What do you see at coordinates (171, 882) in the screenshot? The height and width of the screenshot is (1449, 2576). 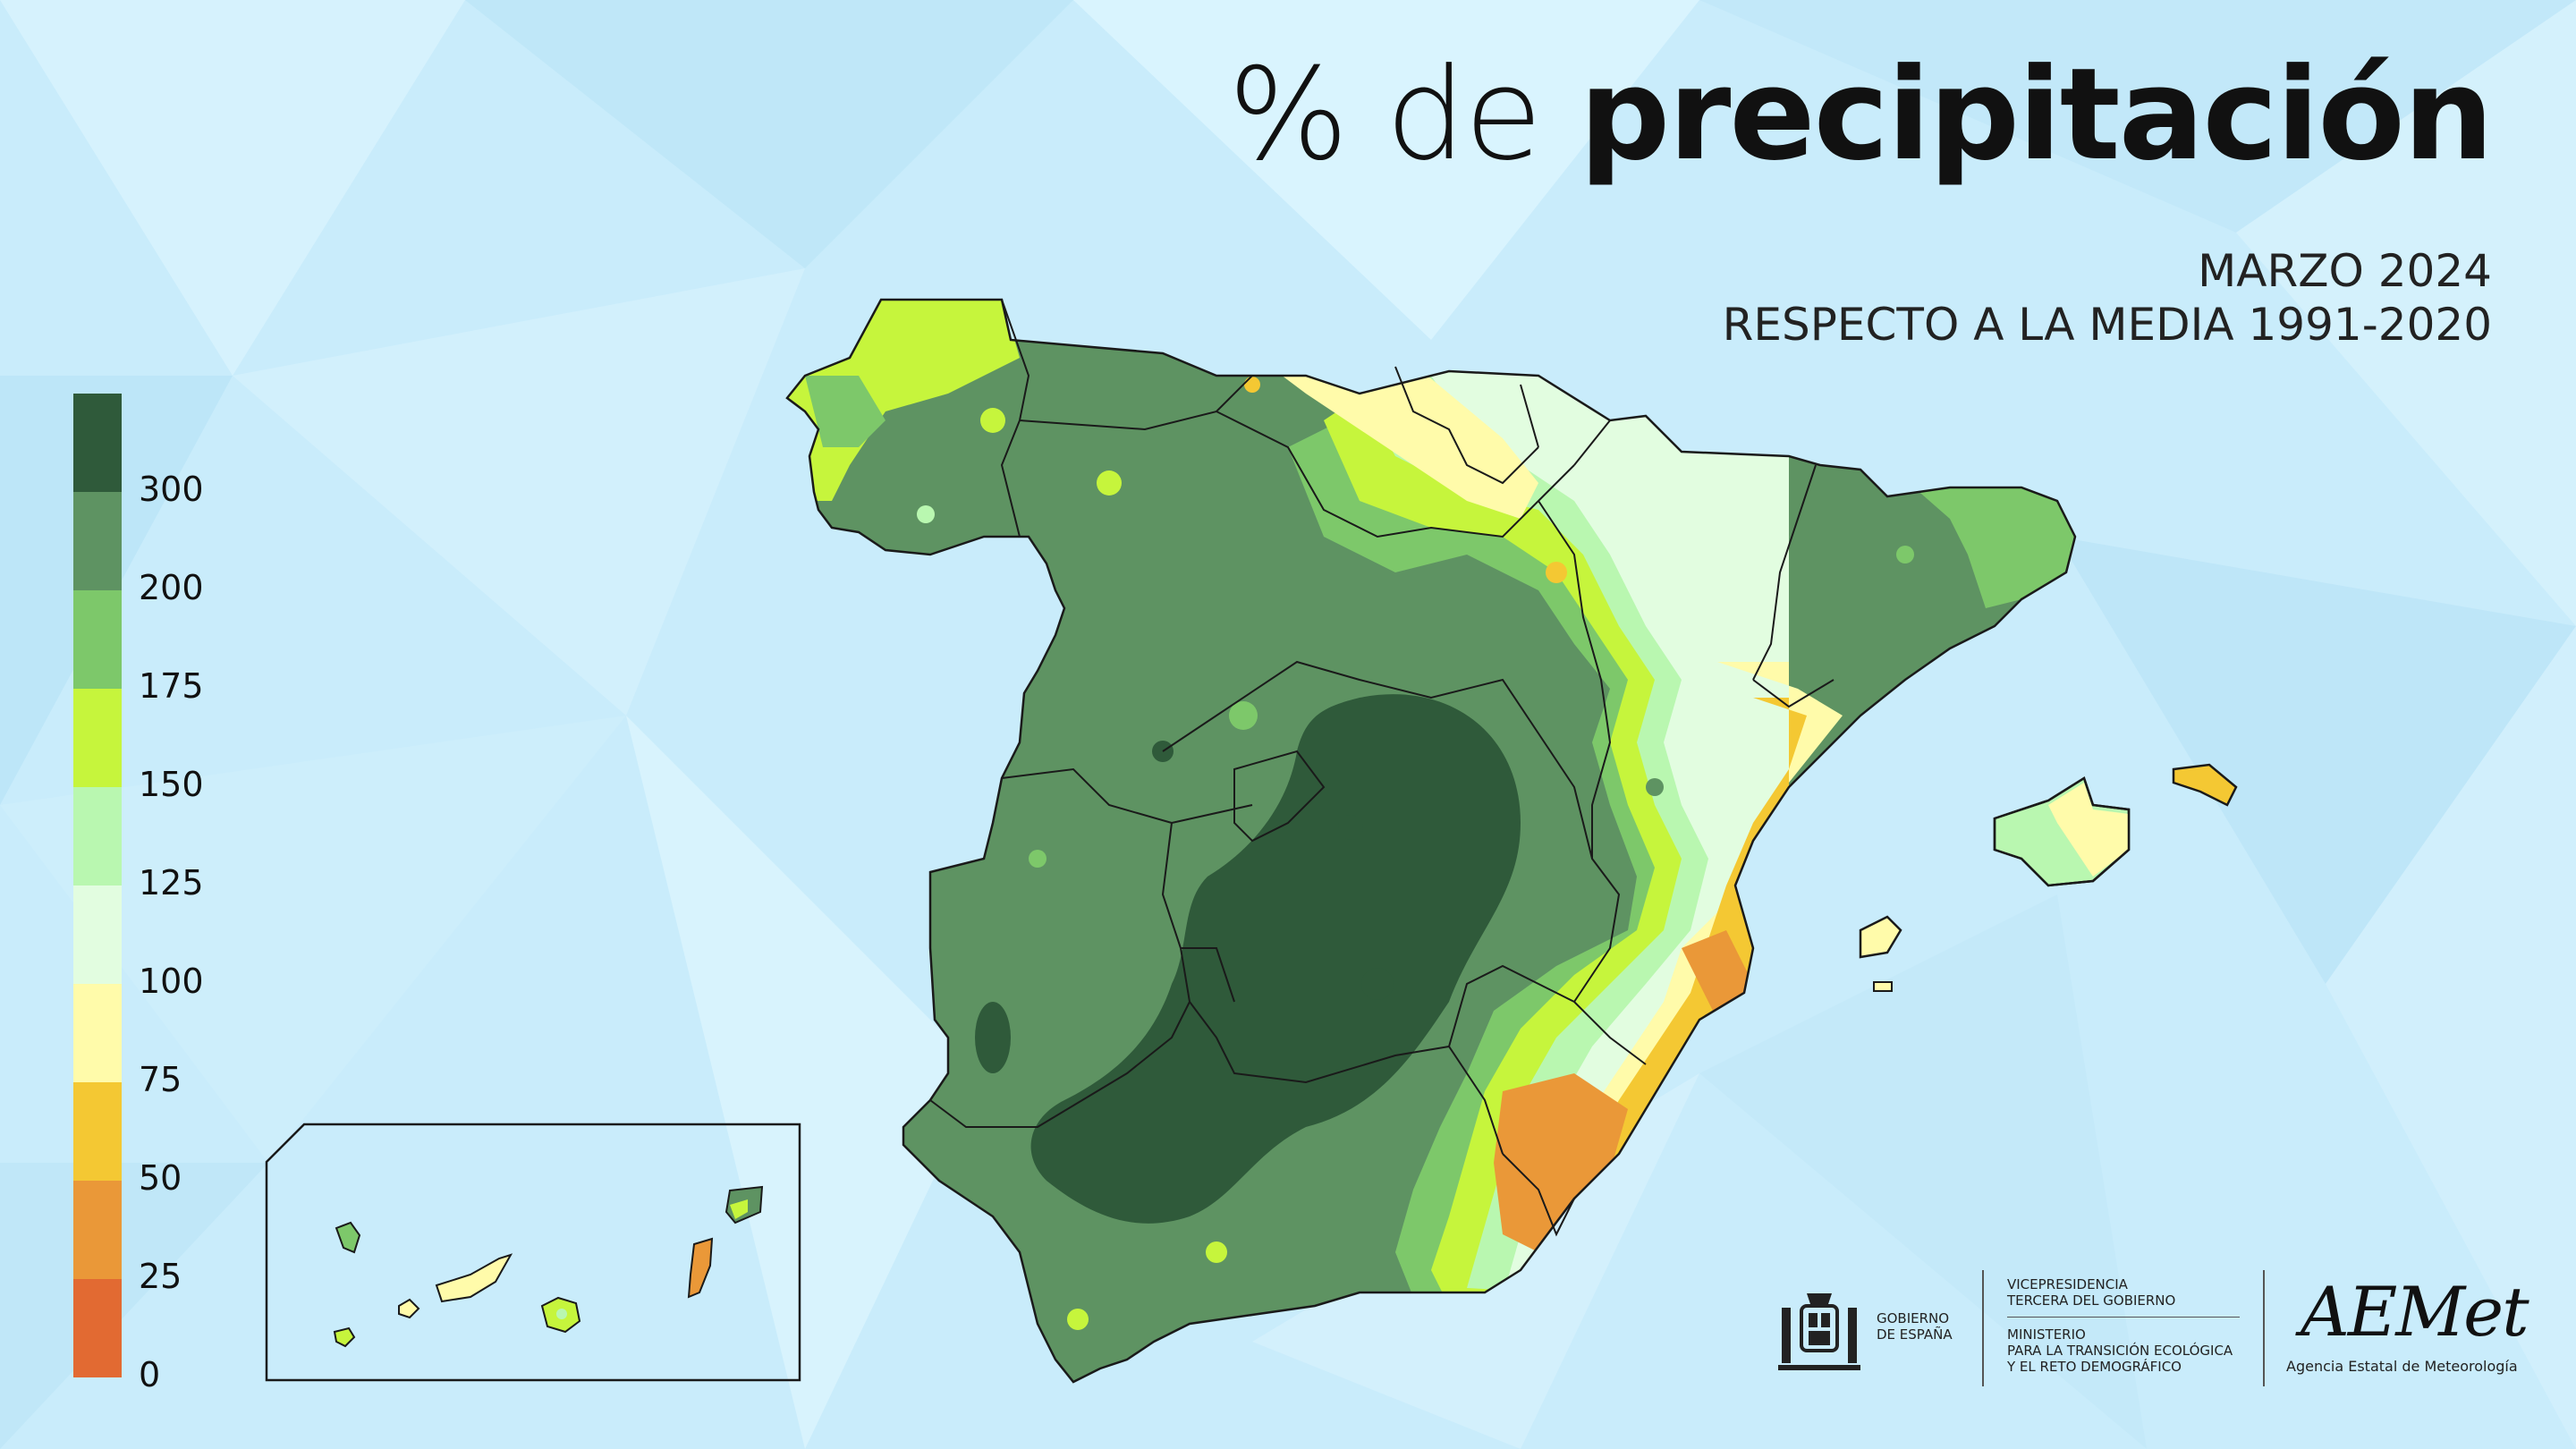 I see `legend-label-125: 125` at bounding box center [171, 882].